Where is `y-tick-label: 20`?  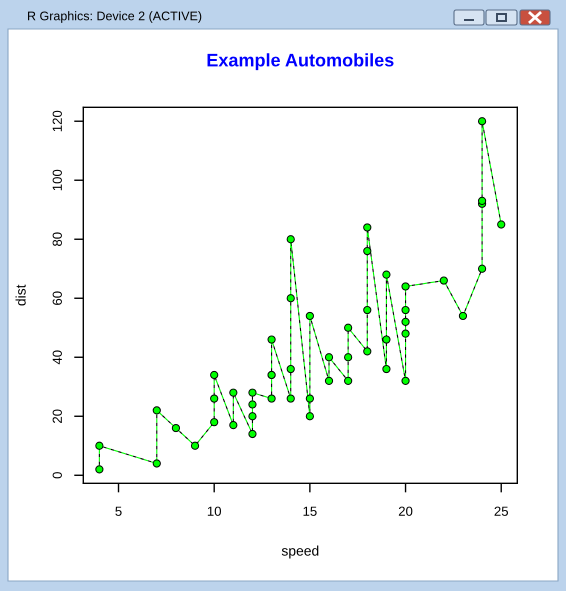 y-tick-label: 20 is located at coordinates (57, 416).